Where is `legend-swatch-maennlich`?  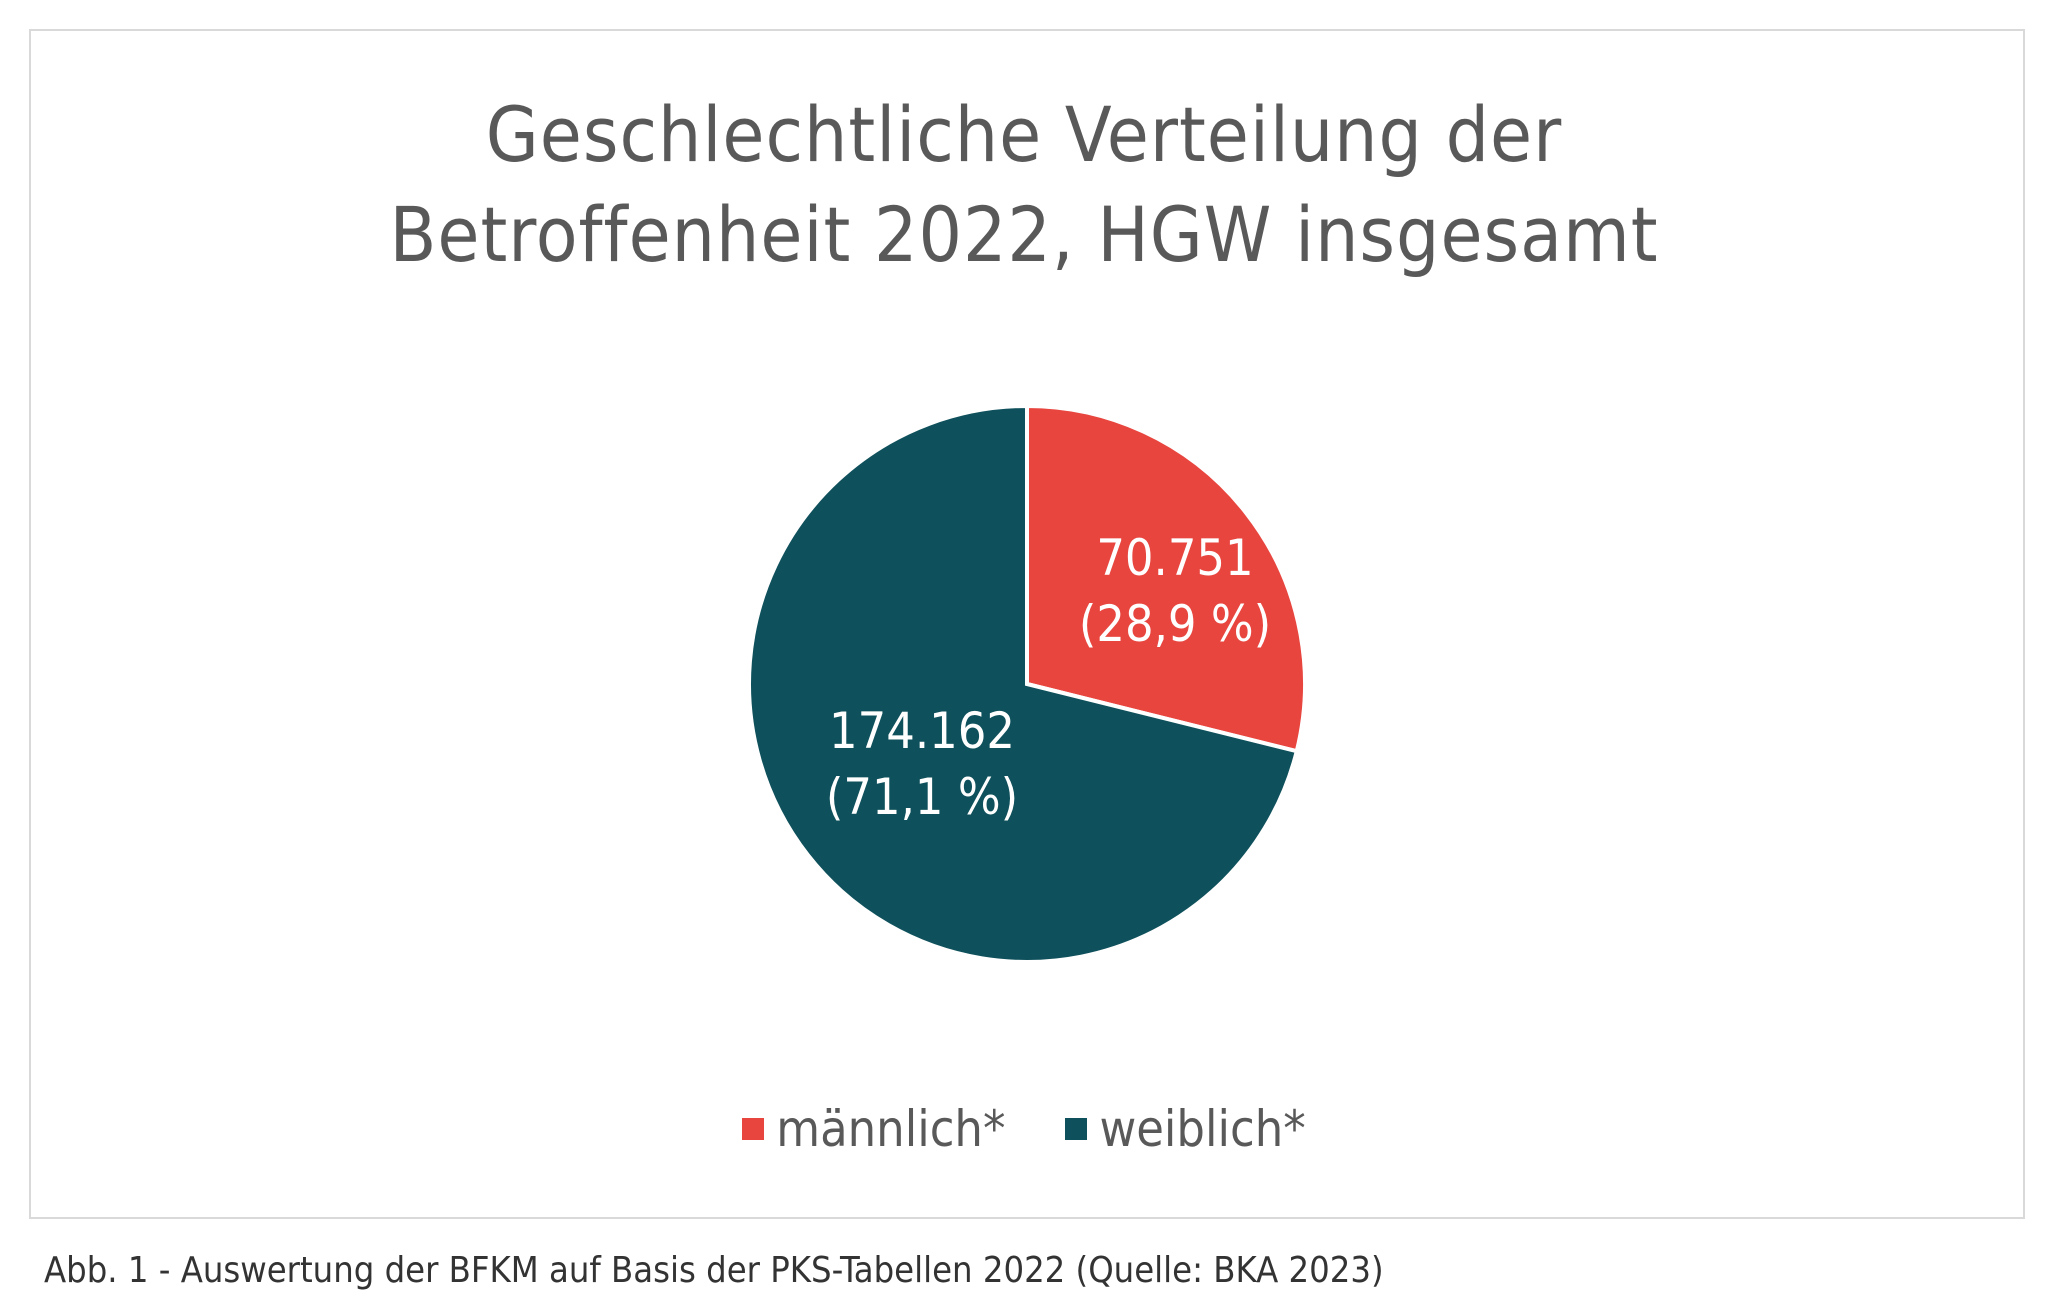 legend-swatch-maennlich is located at coordinates (753, 1129).